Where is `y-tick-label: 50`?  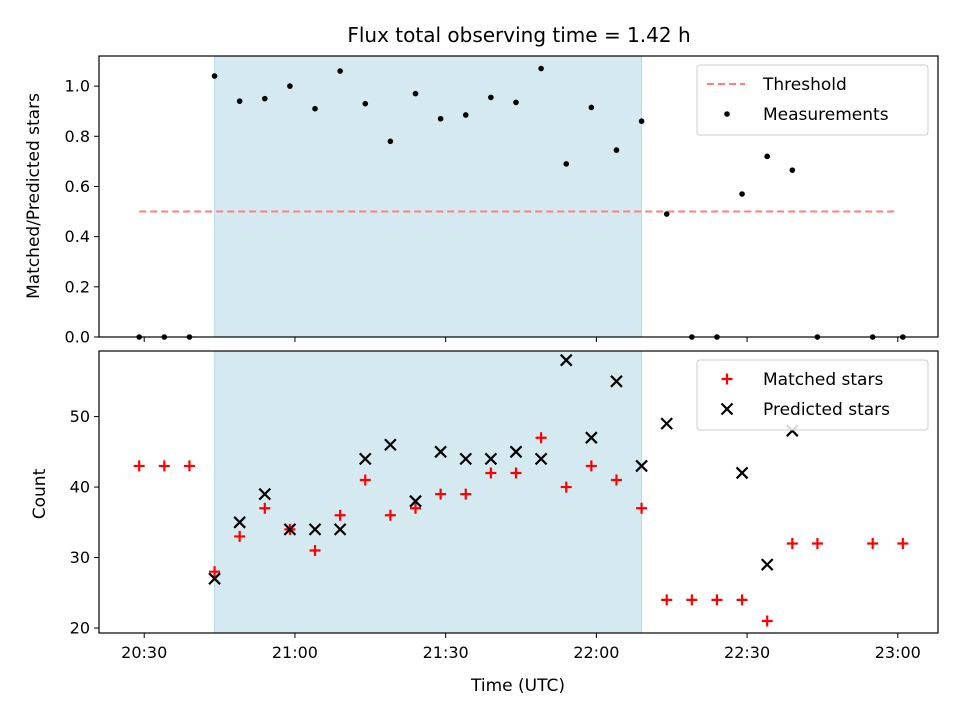 y-tick-label: 50 is located at coordinates (80, 416).